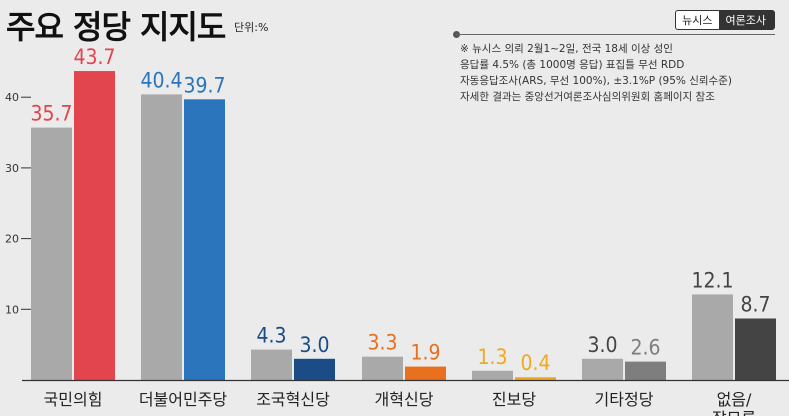 This screenshot has height=416, width=789. What do you see at coordinates (161, 80) in the screenshot?
I see `data-label-previous: 40.4` at bounding box center [161, 80].